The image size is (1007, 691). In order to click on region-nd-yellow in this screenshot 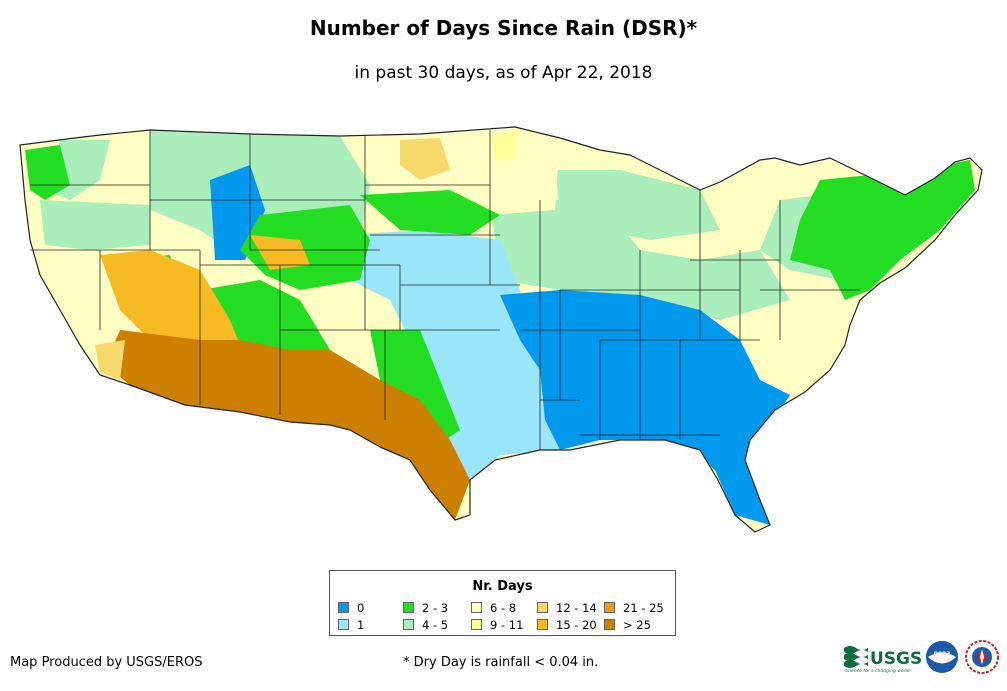, I will do `click(425, 159)`.